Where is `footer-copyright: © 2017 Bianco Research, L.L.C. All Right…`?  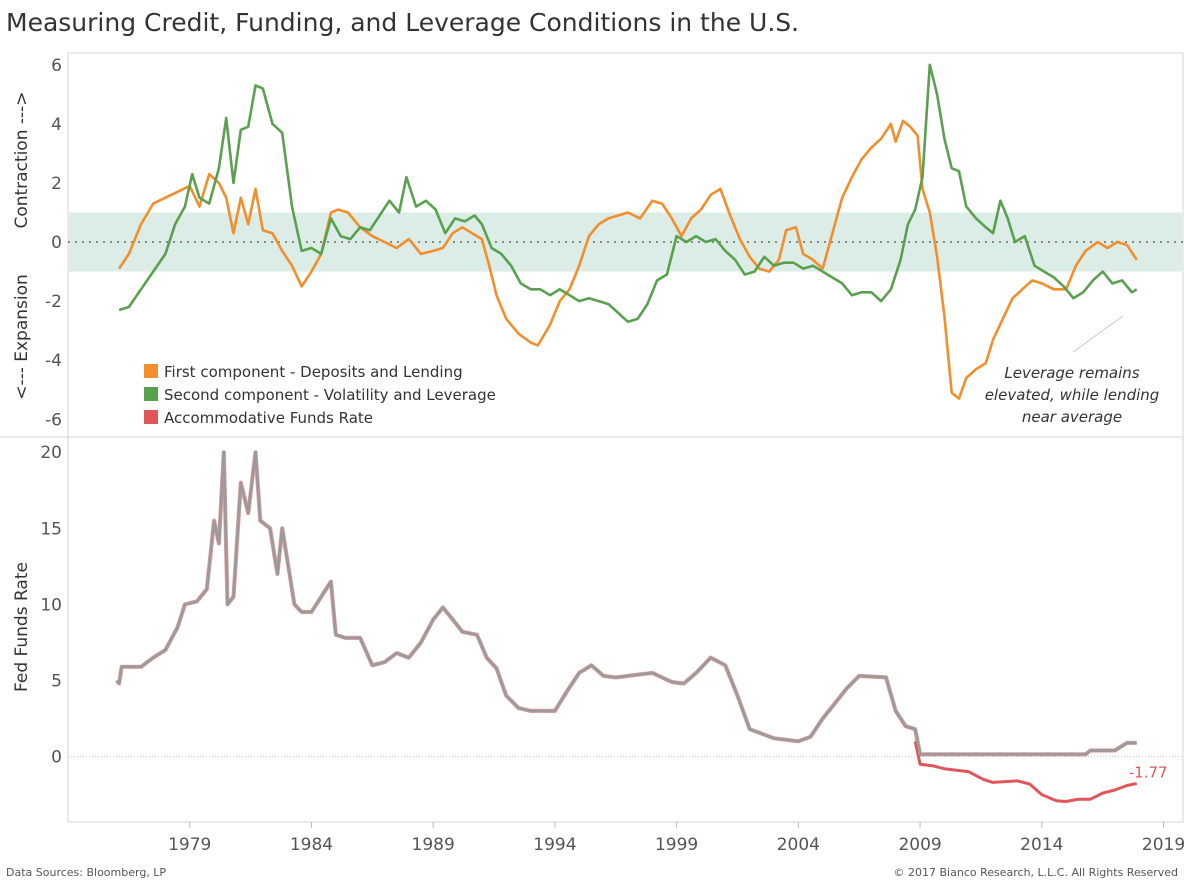 footer-copyright: © 2017 Bianco Research, L.L.C. All Right… is located at coordinates (1035, 872).